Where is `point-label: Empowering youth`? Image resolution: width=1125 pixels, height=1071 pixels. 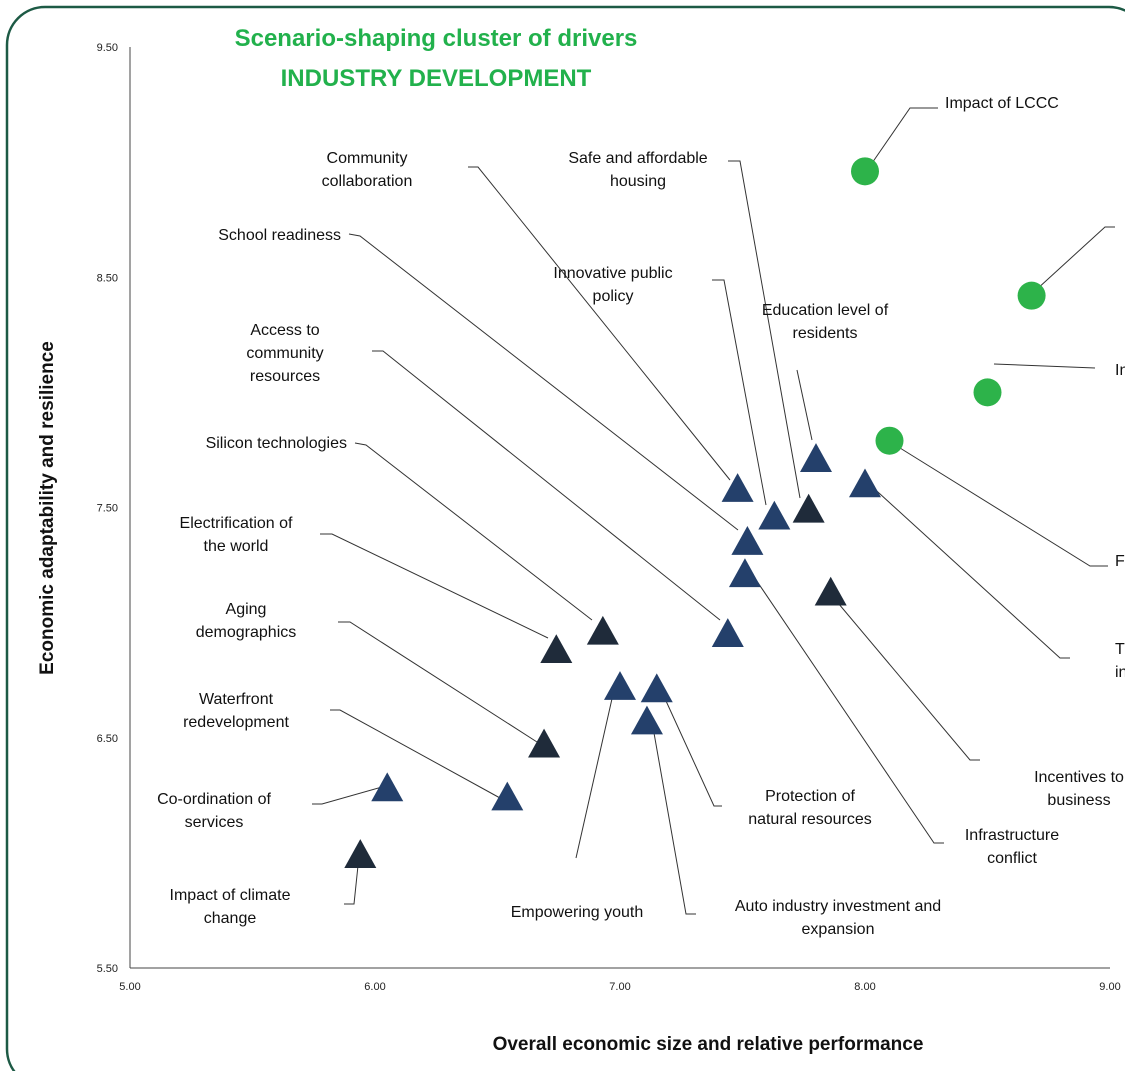
point-label: Empowering youth is located at coordinates (577, 912).